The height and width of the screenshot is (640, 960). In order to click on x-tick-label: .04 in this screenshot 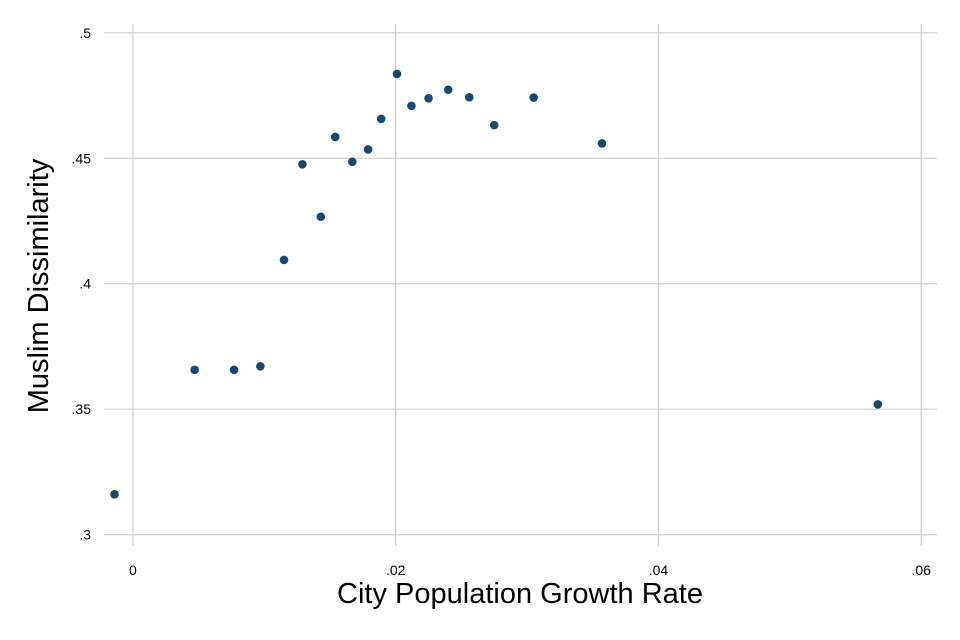, I will do `click(659, 570)`.